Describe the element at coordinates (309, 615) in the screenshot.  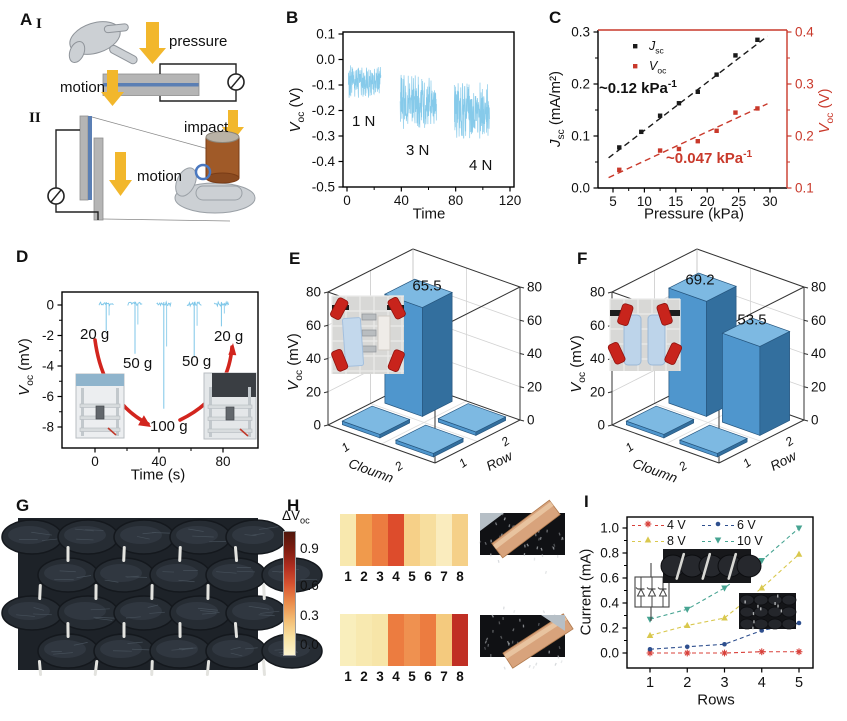
I see `colorbar-tick-03: 0.3` at that location.